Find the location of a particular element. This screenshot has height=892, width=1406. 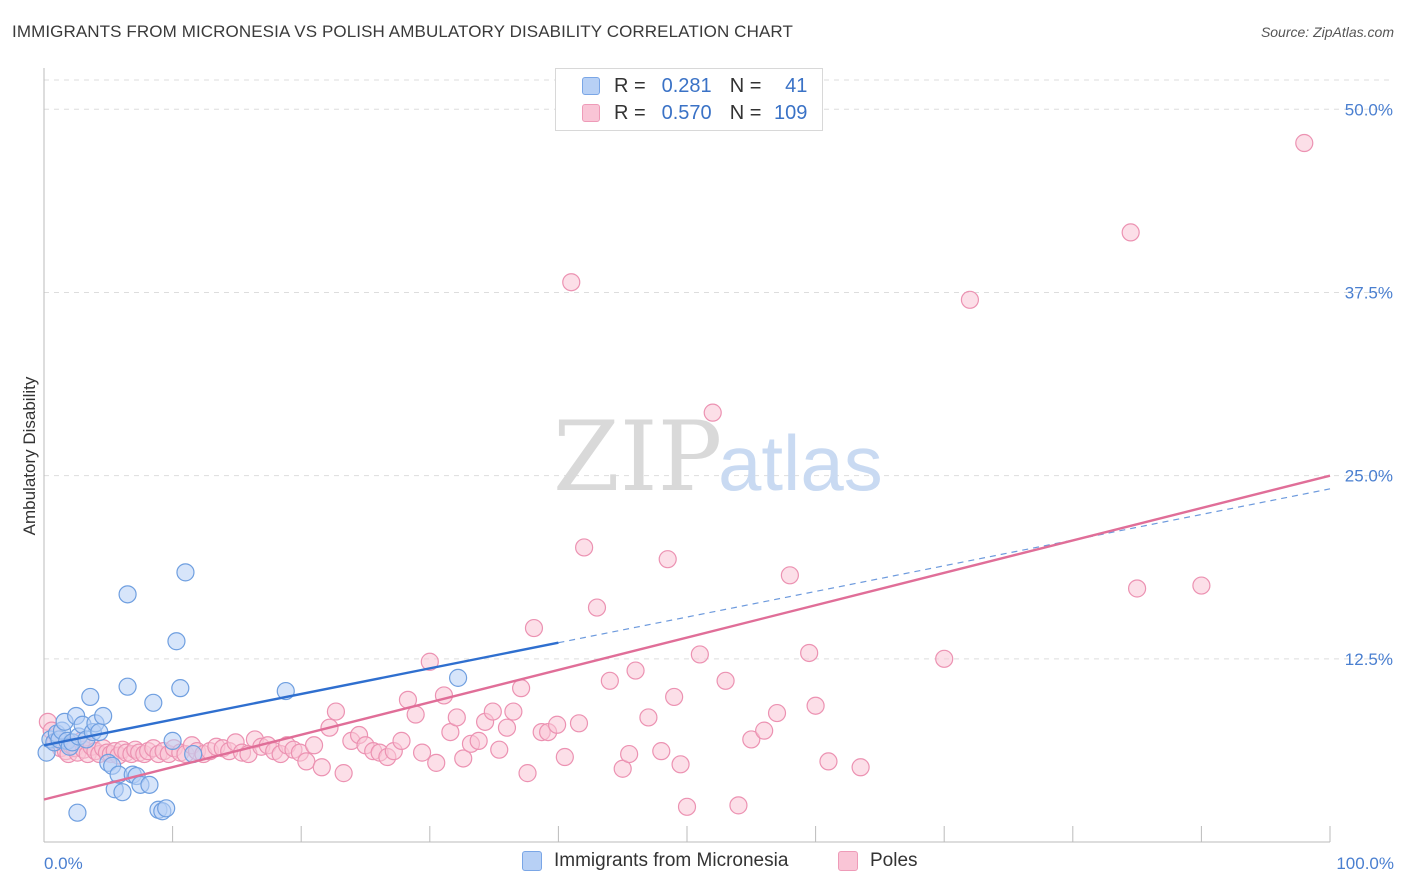

r-value: 0.281 is located at coordinates (686, 85).